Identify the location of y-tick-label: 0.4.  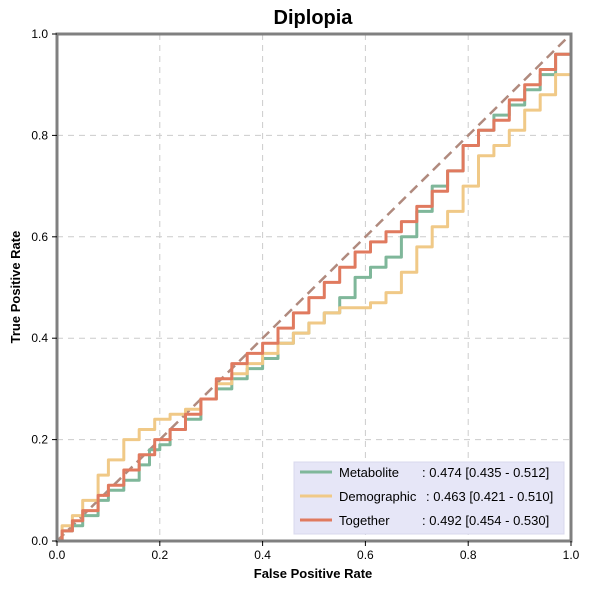
(39, 338).